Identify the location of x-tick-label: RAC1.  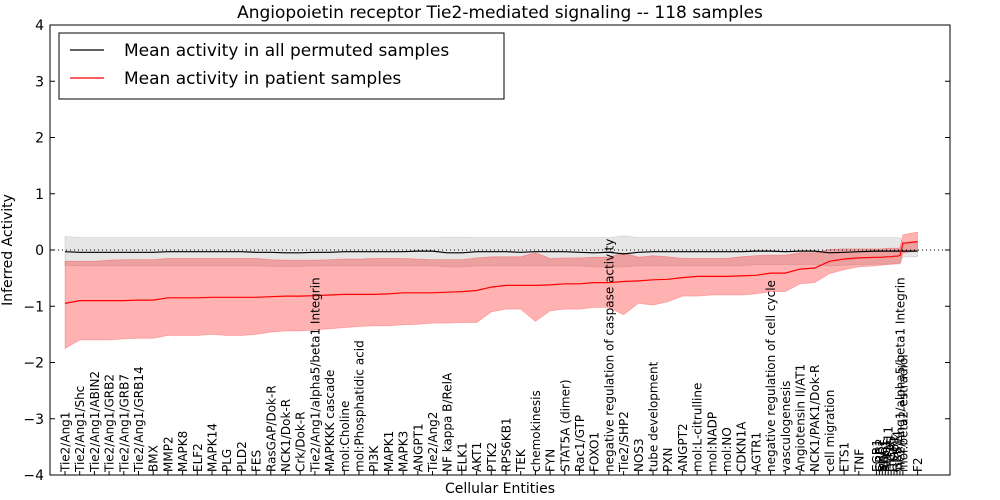
(886, 456).